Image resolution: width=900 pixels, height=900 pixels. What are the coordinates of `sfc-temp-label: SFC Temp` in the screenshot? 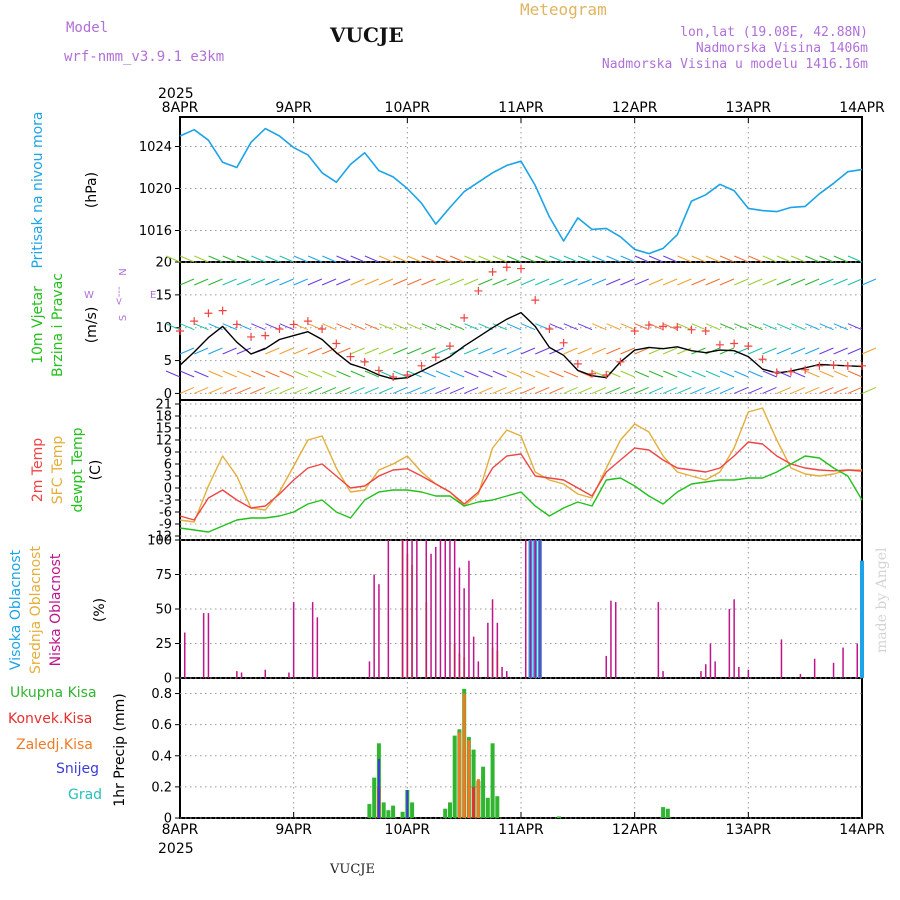 It's located at (58, 470).